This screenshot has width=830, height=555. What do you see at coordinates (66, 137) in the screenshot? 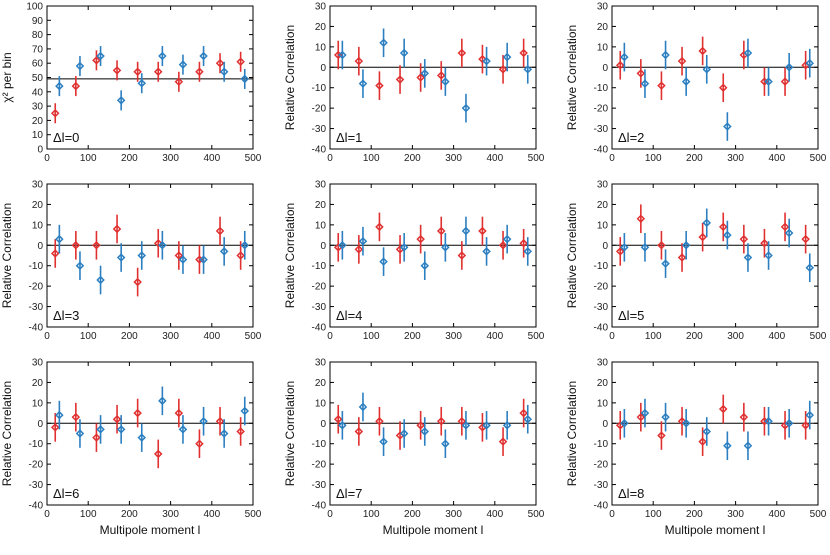
I see `panel-delta-label: Δl=0` at bounding box center [66, 137].